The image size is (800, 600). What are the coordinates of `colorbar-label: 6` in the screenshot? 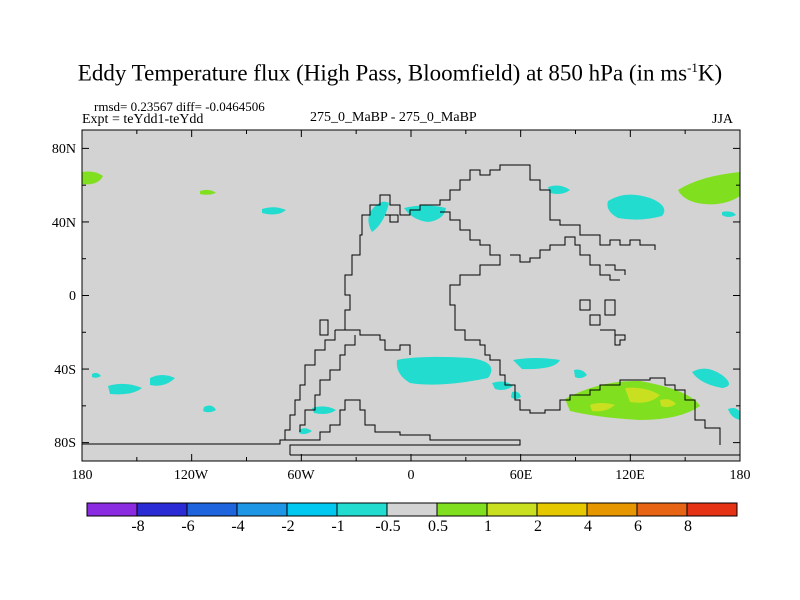 It's located at (638, 526).